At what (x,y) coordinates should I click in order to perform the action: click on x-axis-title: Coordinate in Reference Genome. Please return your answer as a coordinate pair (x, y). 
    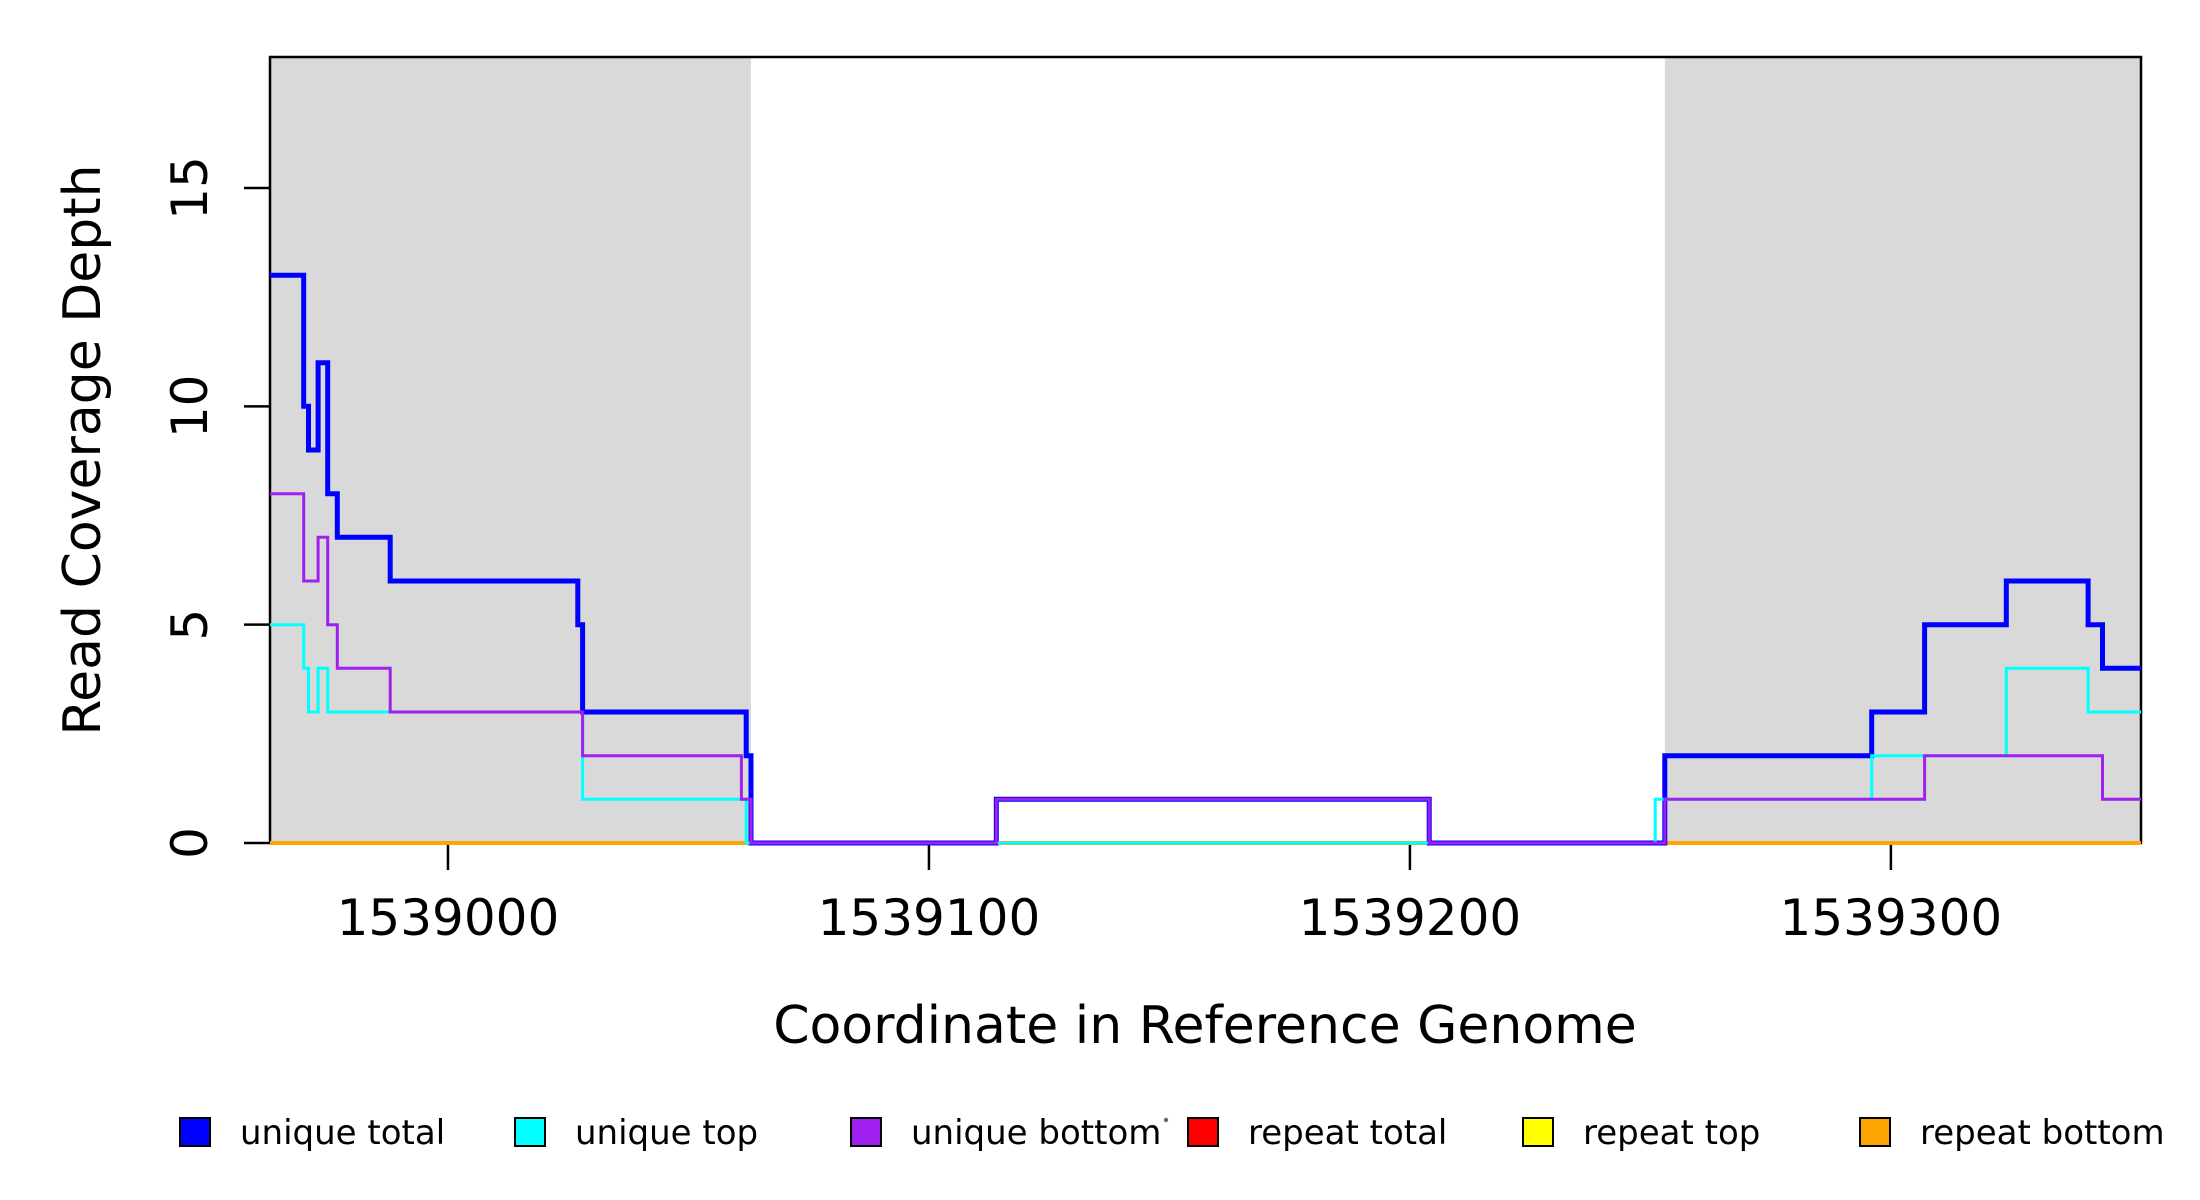
    Looking at the image, I should click on (1205, 1026).